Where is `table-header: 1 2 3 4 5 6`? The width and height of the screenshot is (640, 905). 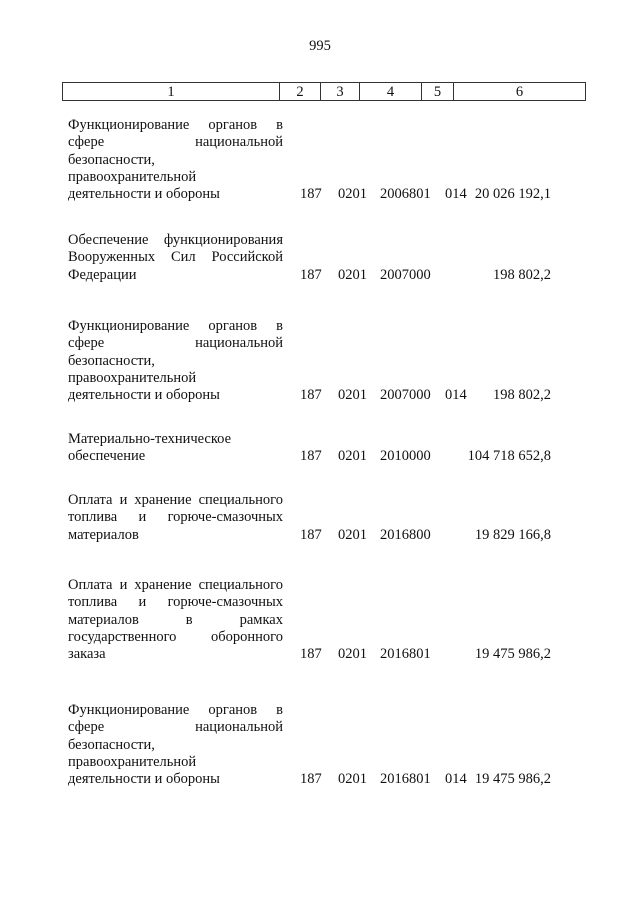 table-header: 1 2 3 4 5 6 is located at coordinates (324, 91).